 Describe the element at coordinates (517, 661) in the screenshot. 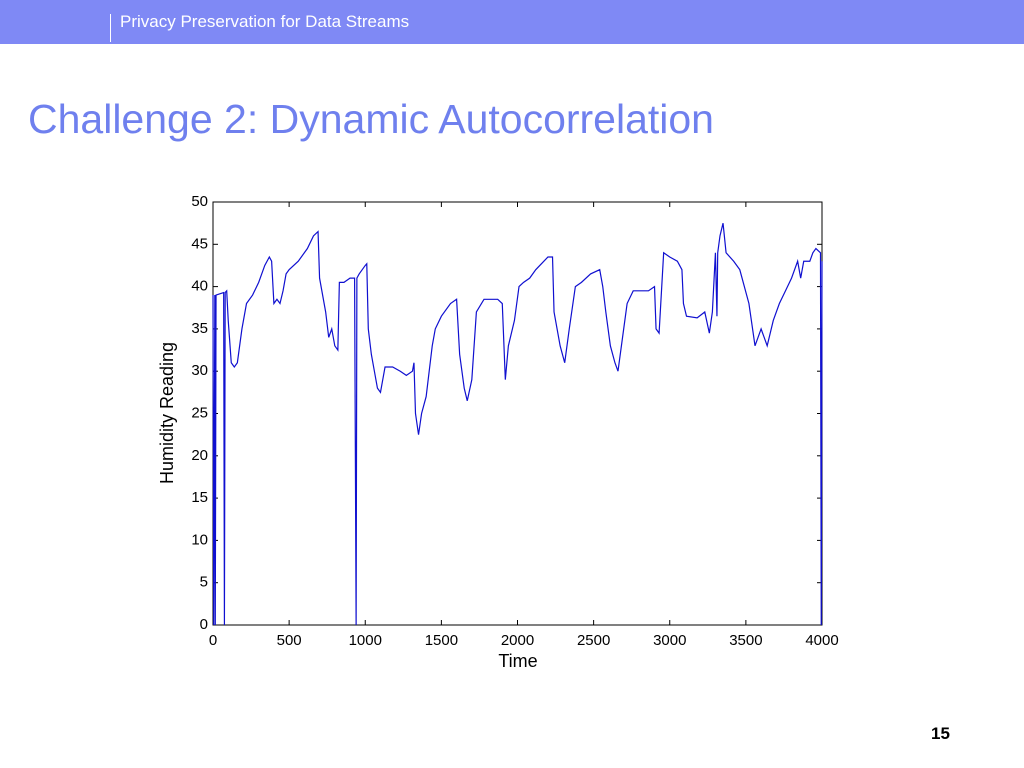

I see `x-axis-label: Time` at that location.